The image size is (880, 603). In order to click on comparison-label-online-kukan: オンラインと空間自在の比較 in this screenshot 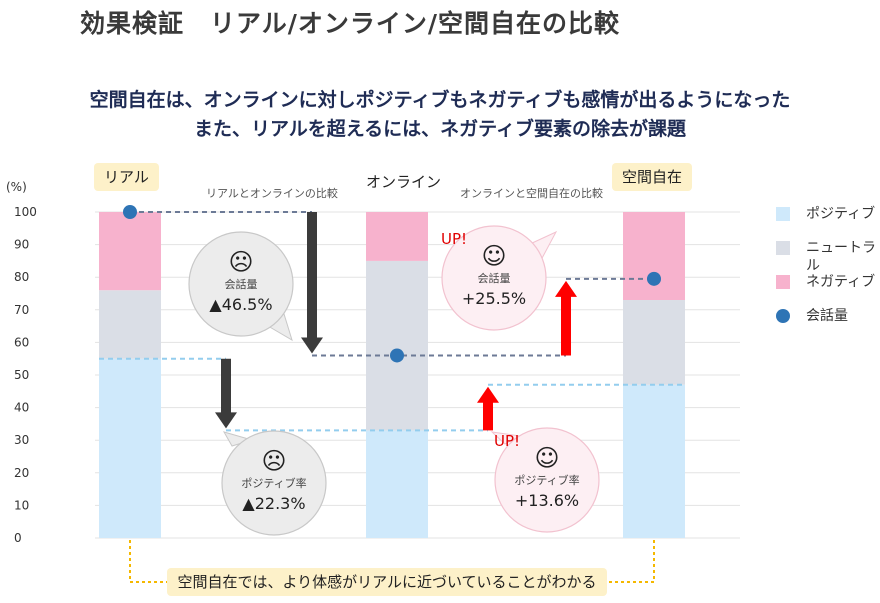, I will do `click(531, 193)`.